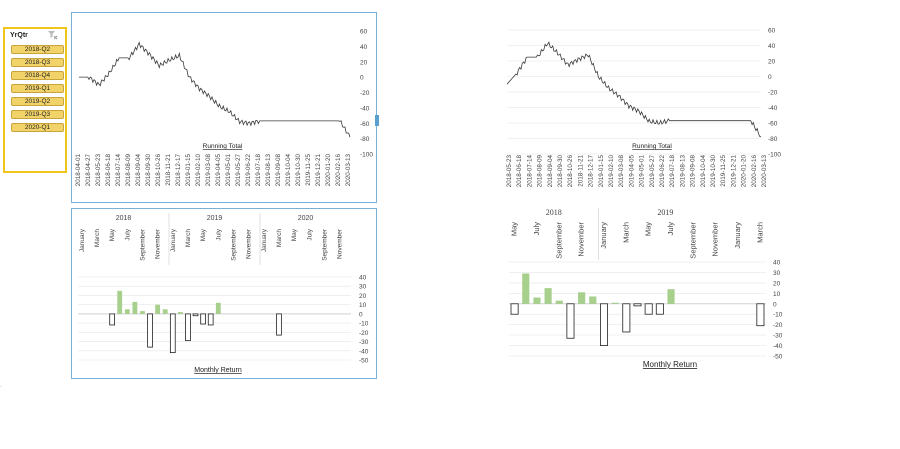 The height and width of the screenshot is (449, 900). Describe the element at coordinates (294, 234) in the screenshot. I see `month-label-28: May` at that location.